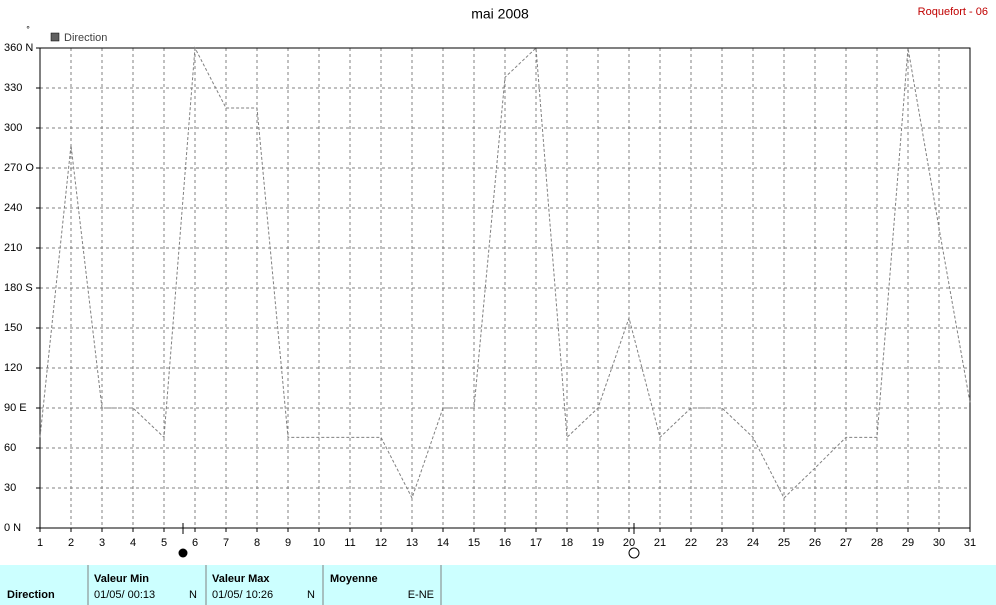 This screenshot has width=996, height=605. I want to click on x-tick-label: 16, so click(505, 543).